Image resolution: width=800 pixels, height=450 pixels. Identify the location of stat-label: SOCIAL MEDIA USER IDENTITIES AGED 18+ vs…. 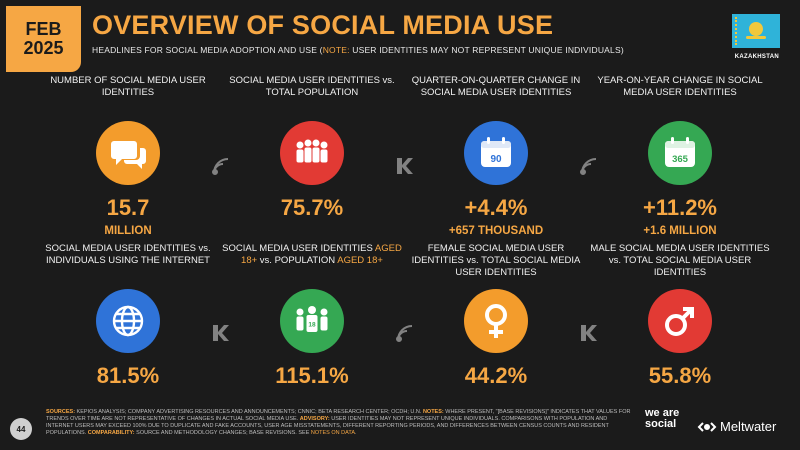
(312, 254).